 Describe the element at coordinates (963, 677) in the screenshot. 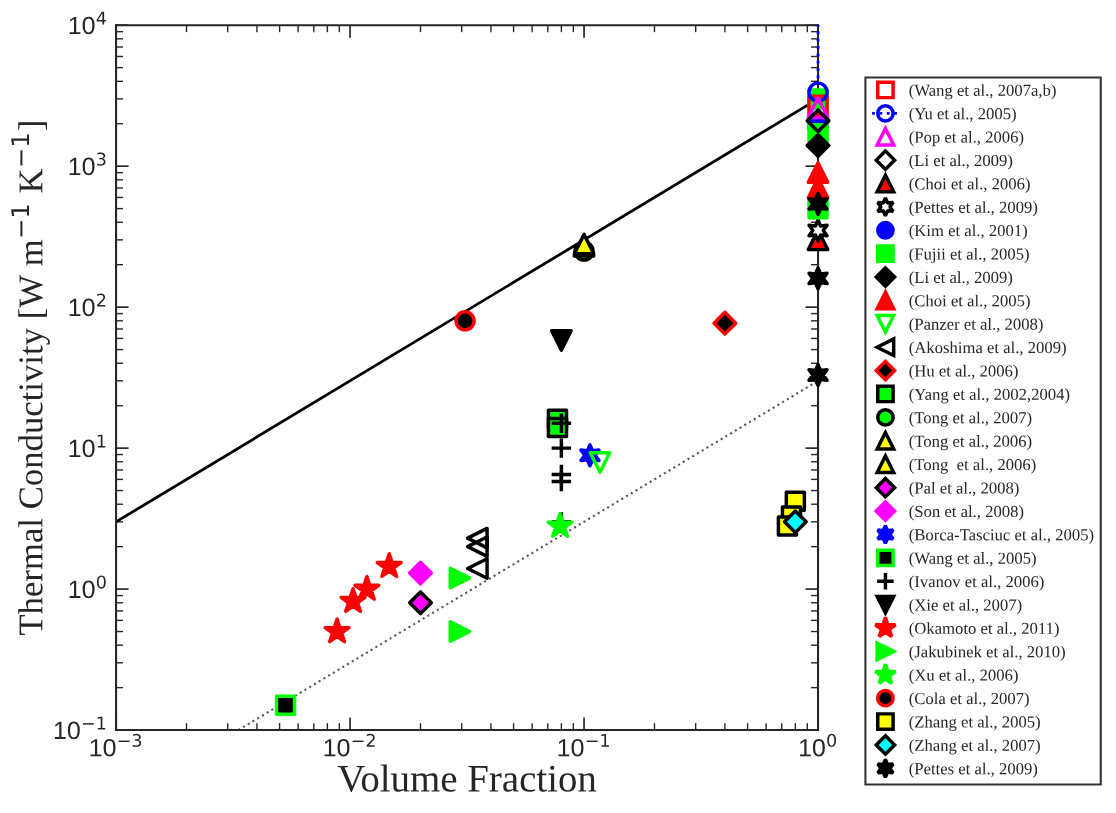

I see `legend-label: (Xu et al., 2006)` at that location.